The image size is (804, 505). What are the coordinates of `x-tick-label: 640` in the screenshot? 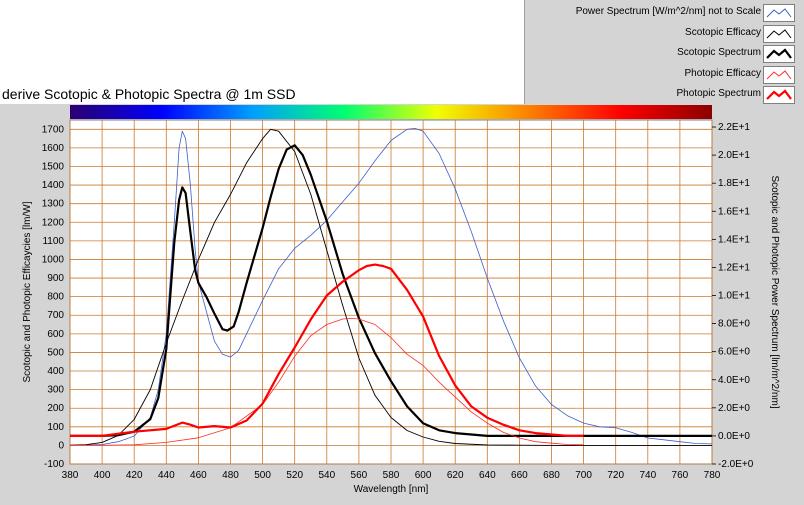 It's located at (487, 475).